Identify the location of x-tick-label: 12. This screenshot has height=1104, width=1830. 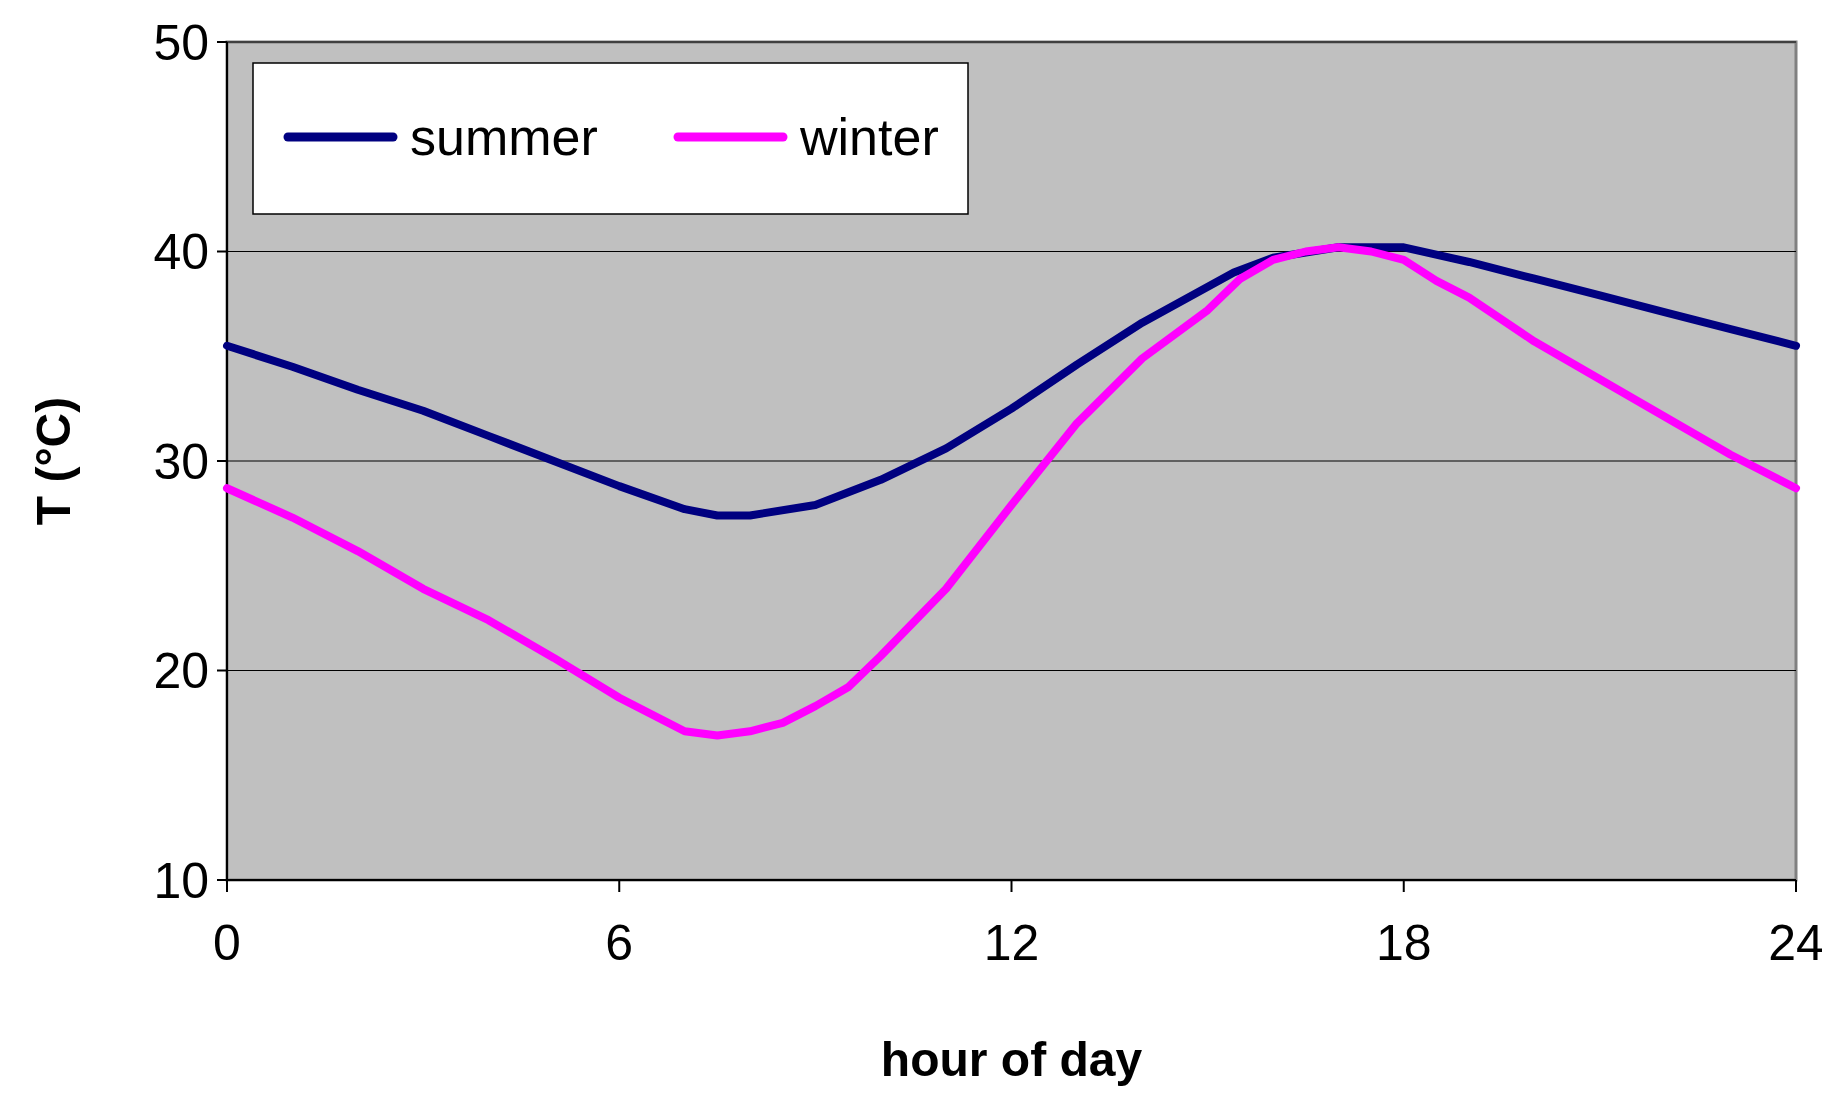
(1011, 943).